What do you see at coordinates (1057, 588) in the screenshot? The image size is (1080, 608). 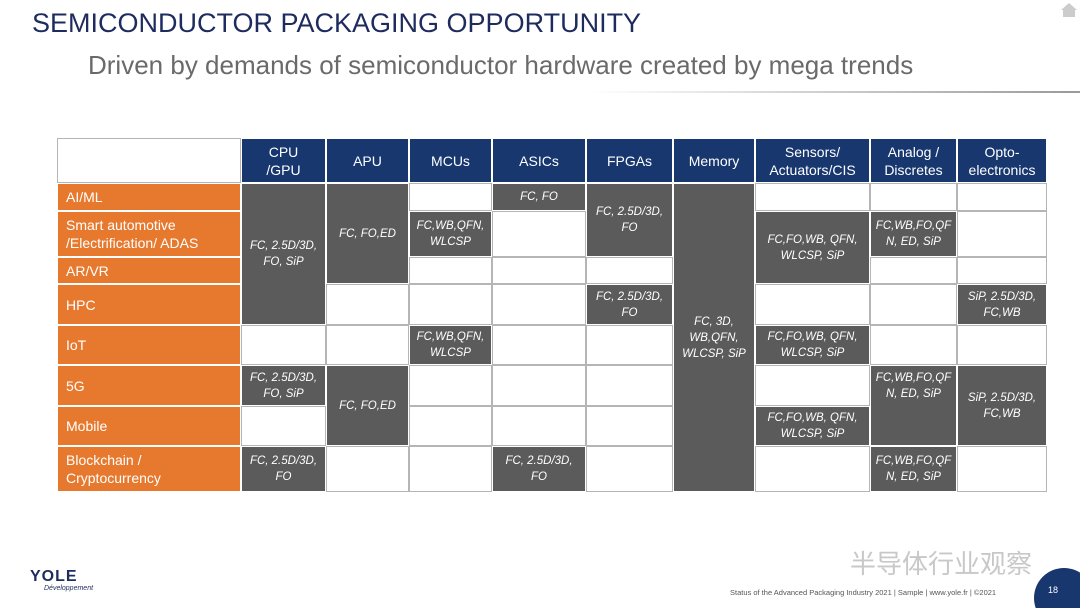 I see `page-number: 18` at bounding box center [1057, 588].